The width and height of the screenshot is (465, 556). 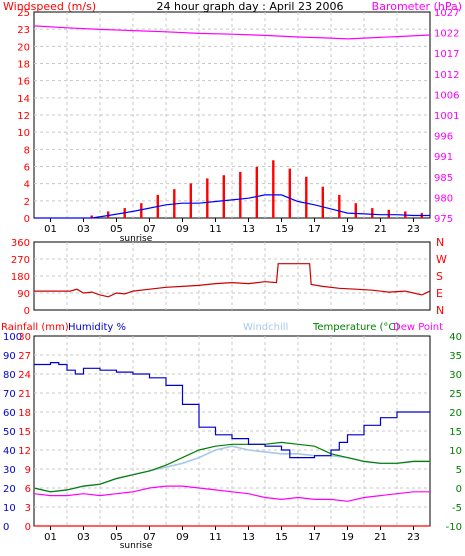 I want to click on x-tick-top: 21, so click(x=380, y=229).